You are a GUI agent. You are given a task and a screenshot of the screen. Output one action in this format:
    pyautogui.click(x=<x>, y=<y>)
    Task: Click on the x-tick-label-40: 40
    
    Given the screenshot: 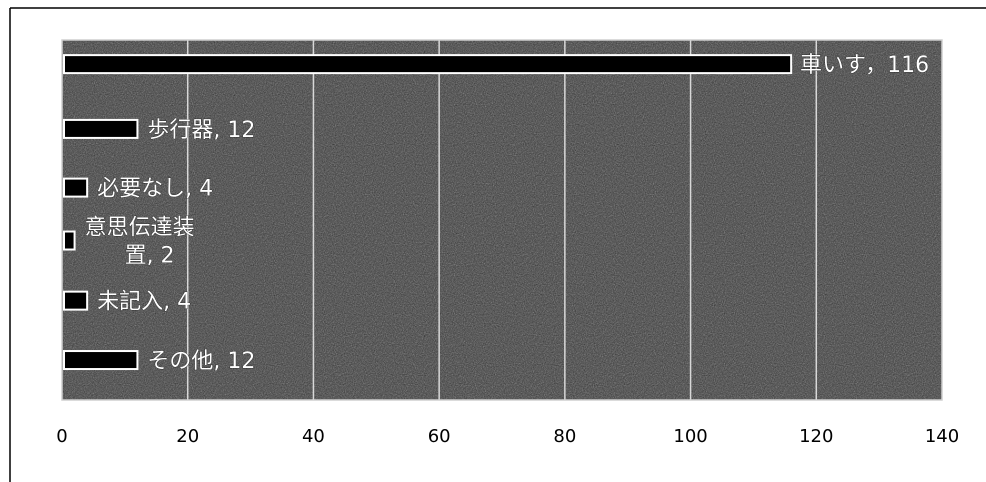 What is the action you would take?
    pyautogui.click(x=313, y=436)
    